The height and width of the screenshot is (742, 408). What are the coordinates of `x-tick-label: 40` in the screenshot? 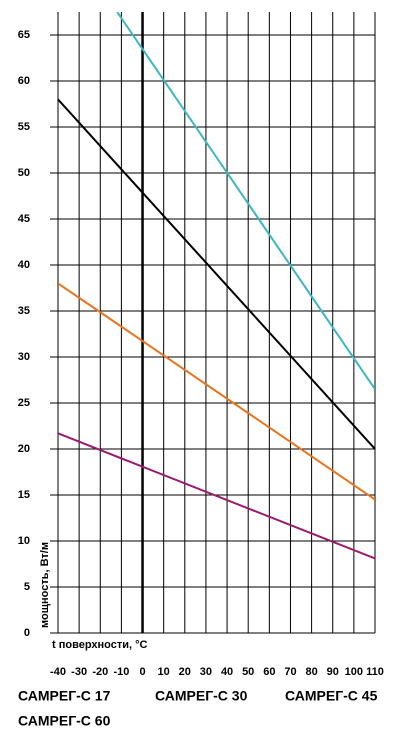 It's located at (227, 672).